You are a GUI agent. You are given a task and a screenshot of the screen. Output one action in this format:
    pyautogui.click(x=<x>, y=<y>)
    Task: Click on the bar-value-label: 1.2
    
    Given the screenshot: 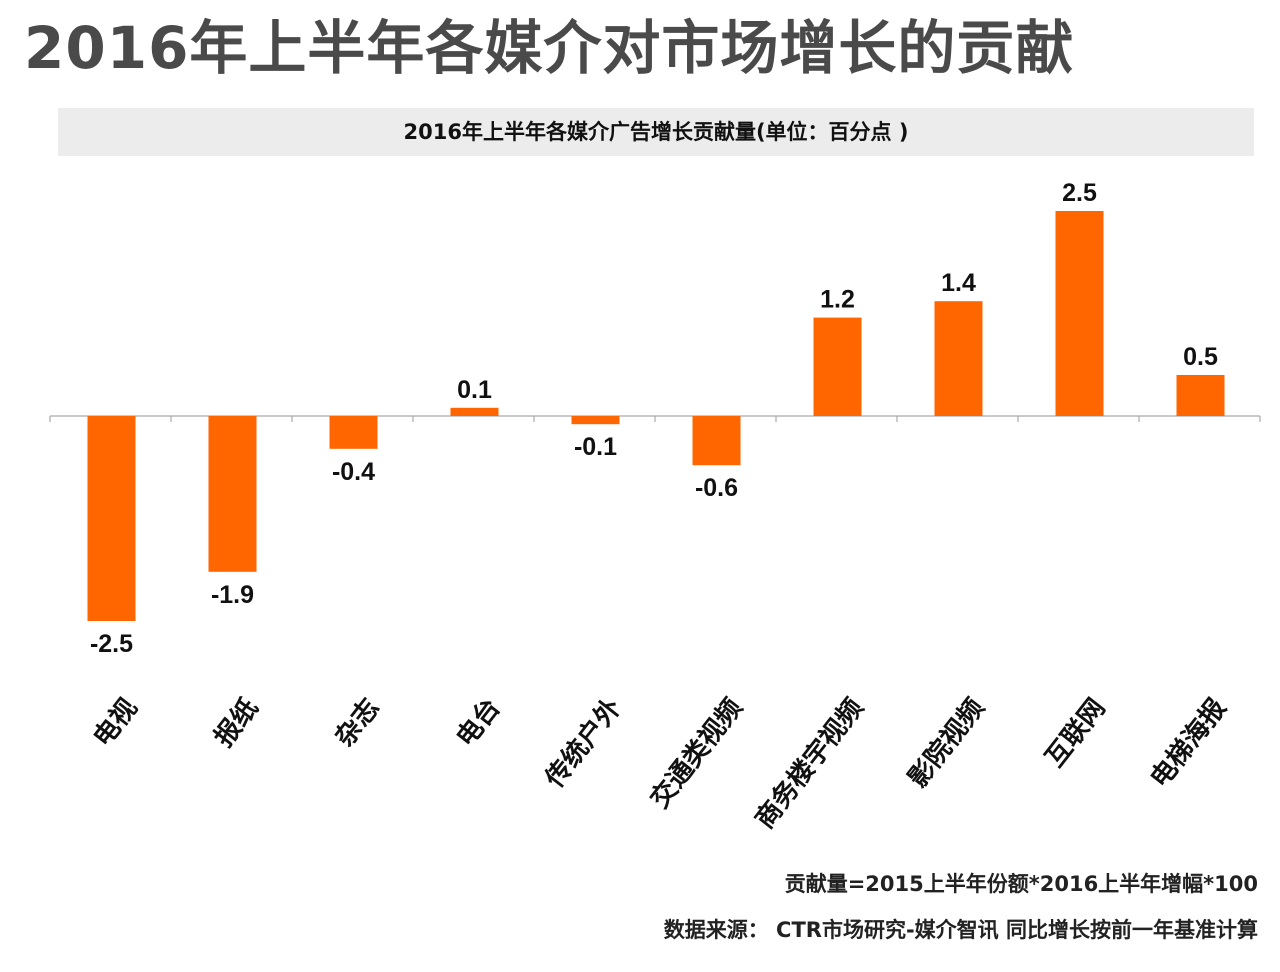 What is the action you would take?
    pyautogui.click(x=837, y=300)
    